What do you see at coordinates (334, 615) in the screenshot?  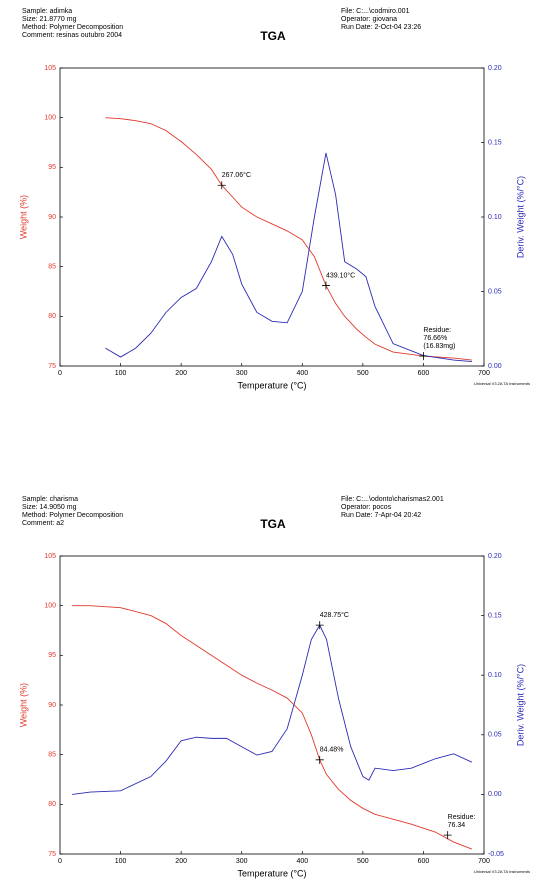 I see `annotation: 428.75°C` at bounding box center [334, 615].